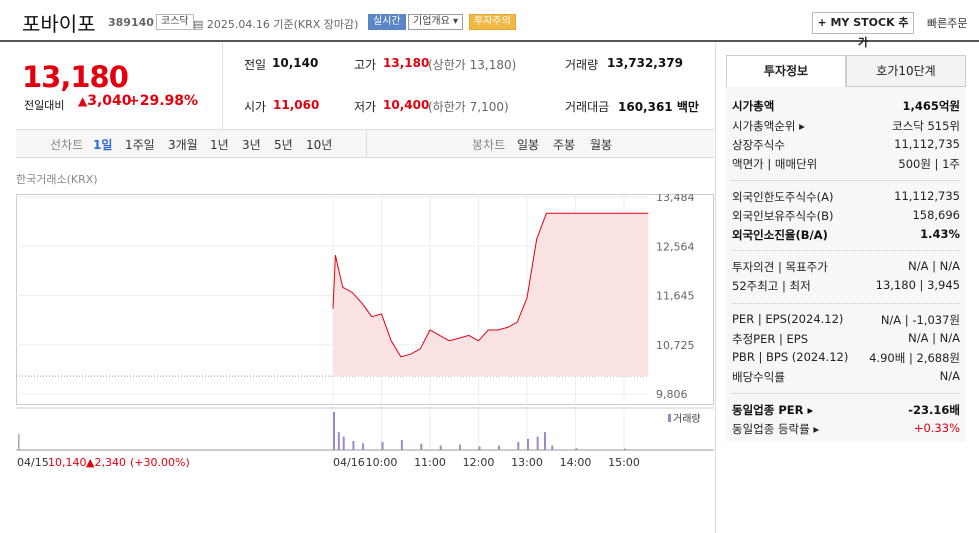 The height and width of the screenshot is (533, 979). Describe the element at coordinates (160, 462) in the screenshot. I see `prev-day-pct: (+30.00%)` at that location.